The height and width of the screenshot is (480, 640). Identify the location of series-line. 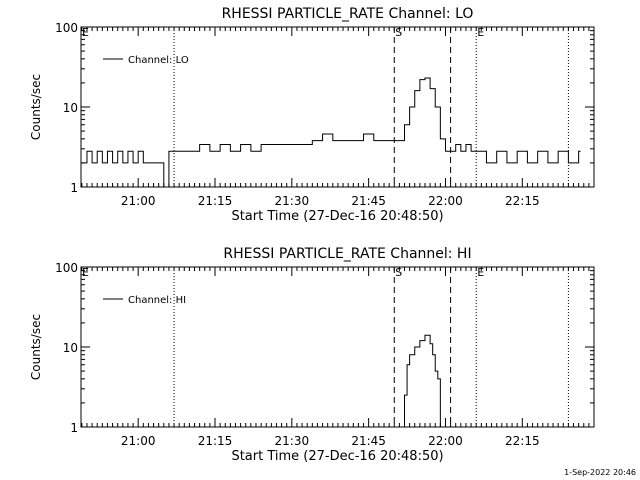
(422, 380).